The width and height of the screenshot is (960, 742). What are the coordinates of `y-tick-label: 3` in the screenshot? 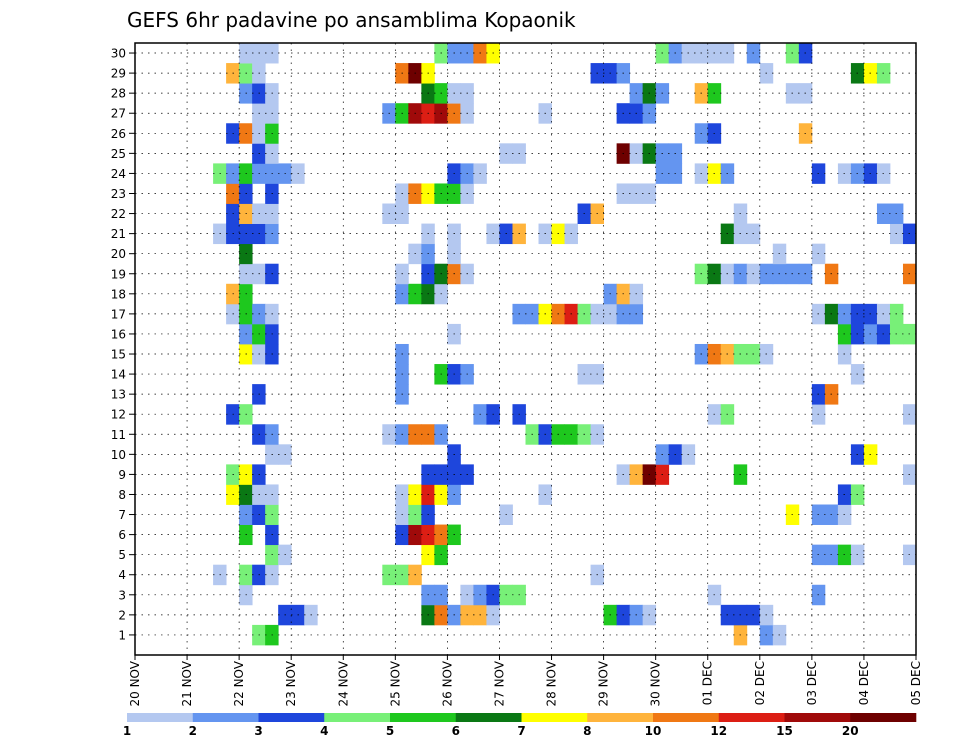 It's located at (122, 595).